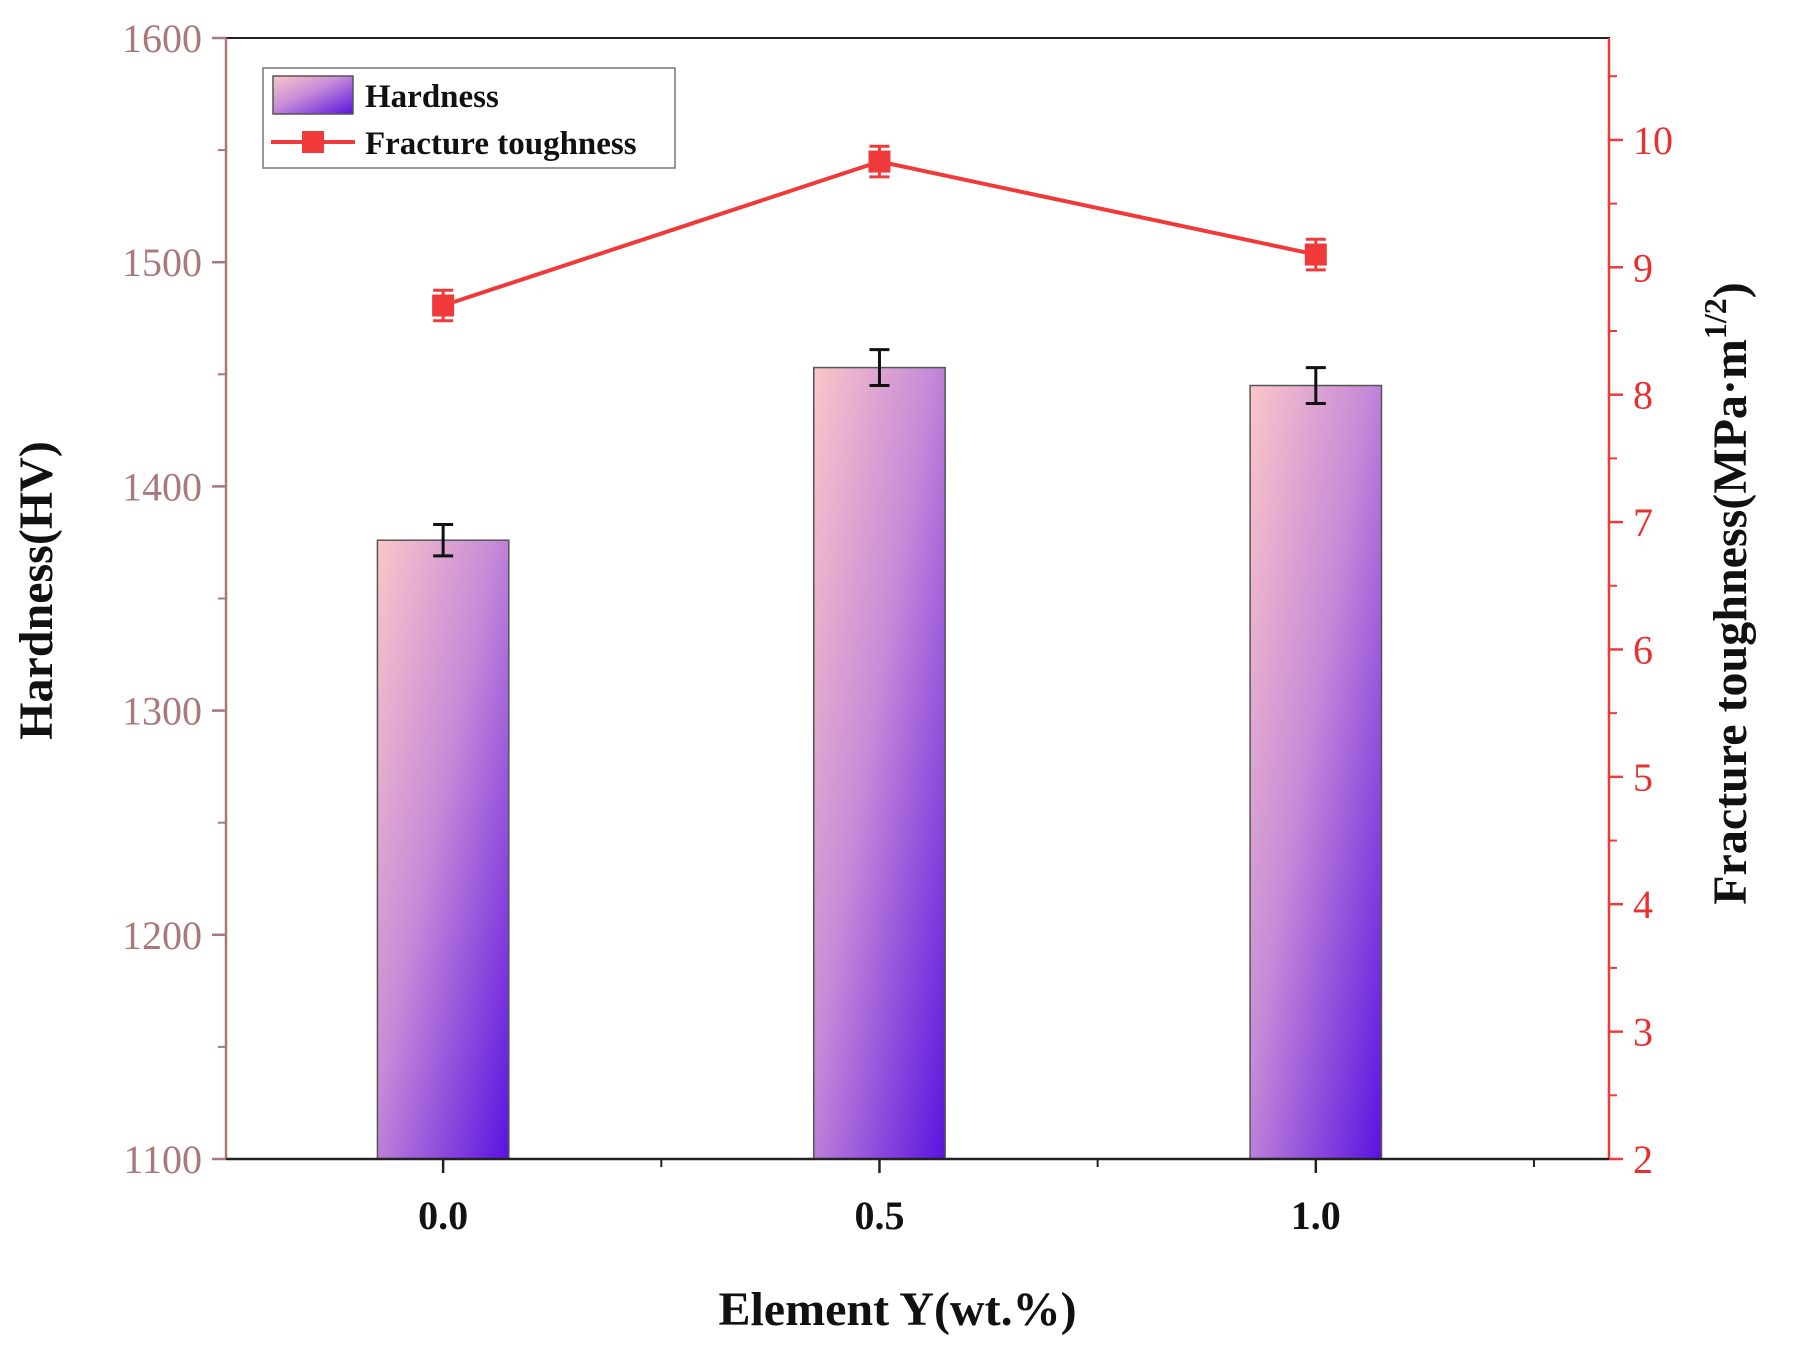 This screenshot has height=1363, width=1794. What do you see at coordinates (1643, 522) in the screenshot?
I see `right-tick-label: 7` at bounding box center [1643, 522].